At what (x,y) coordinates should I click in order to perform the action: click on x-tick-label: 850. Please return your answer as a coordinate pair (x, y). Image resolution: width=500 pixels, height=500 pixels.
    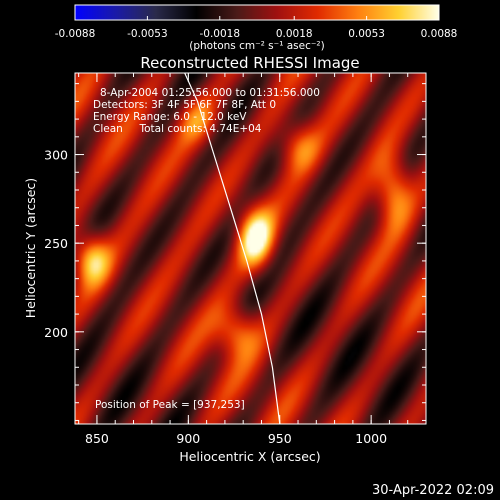
    Looking at the image, I should click on (97, 438).